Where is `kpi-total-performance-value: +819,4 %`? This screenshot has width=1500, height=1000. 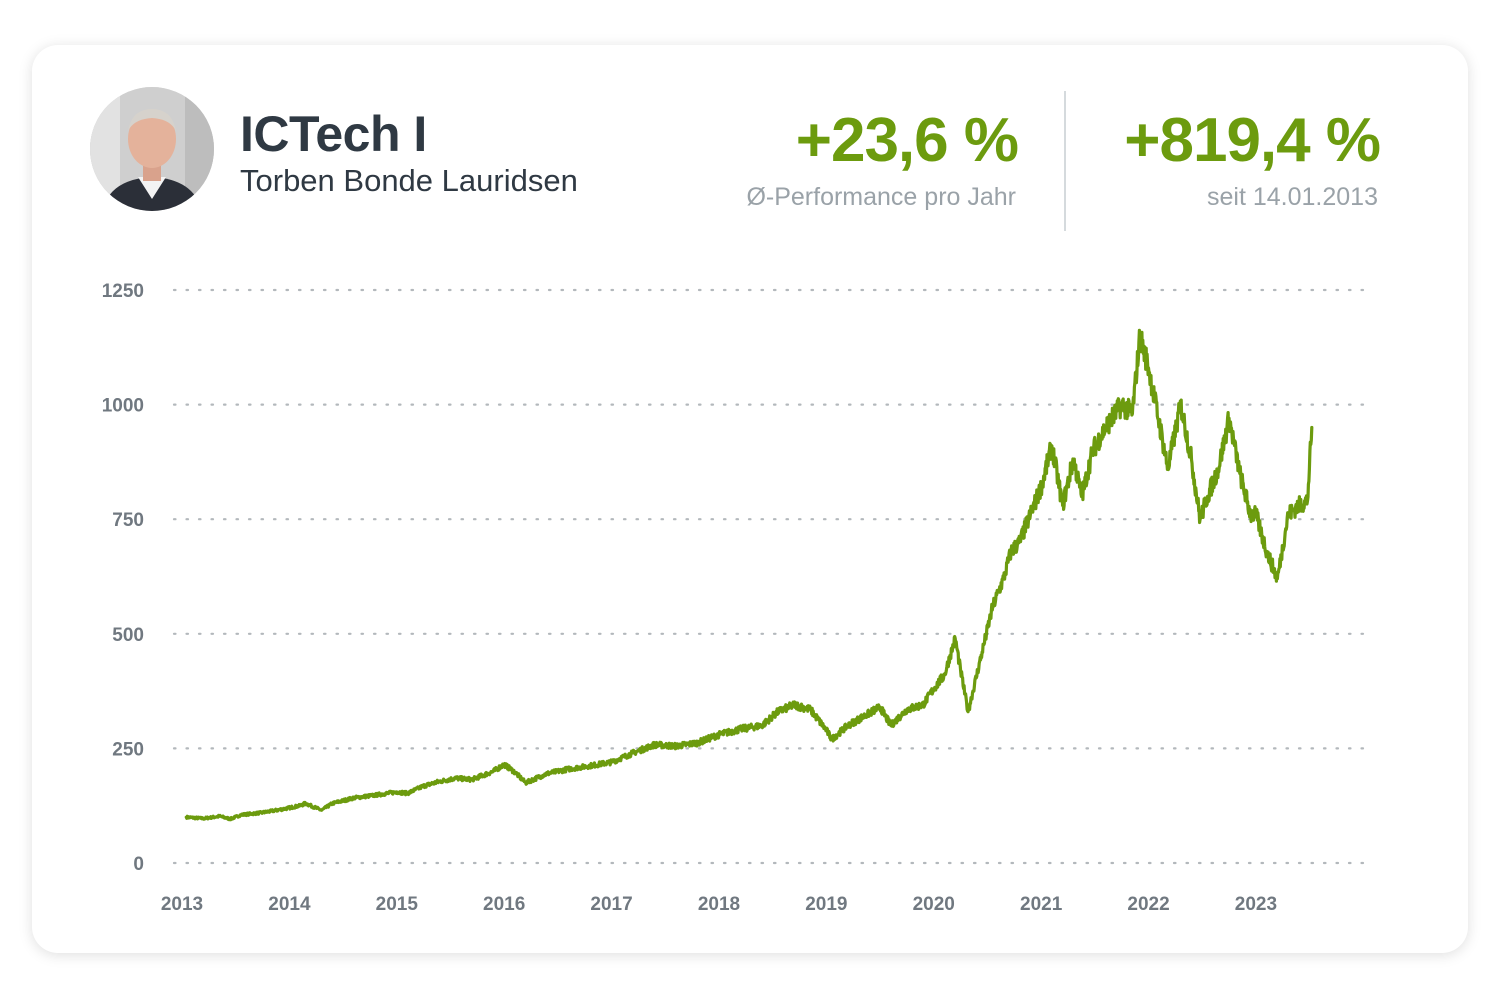
kpi-total-performance-value: +819,4 % is located at coordinates (1252, 140).